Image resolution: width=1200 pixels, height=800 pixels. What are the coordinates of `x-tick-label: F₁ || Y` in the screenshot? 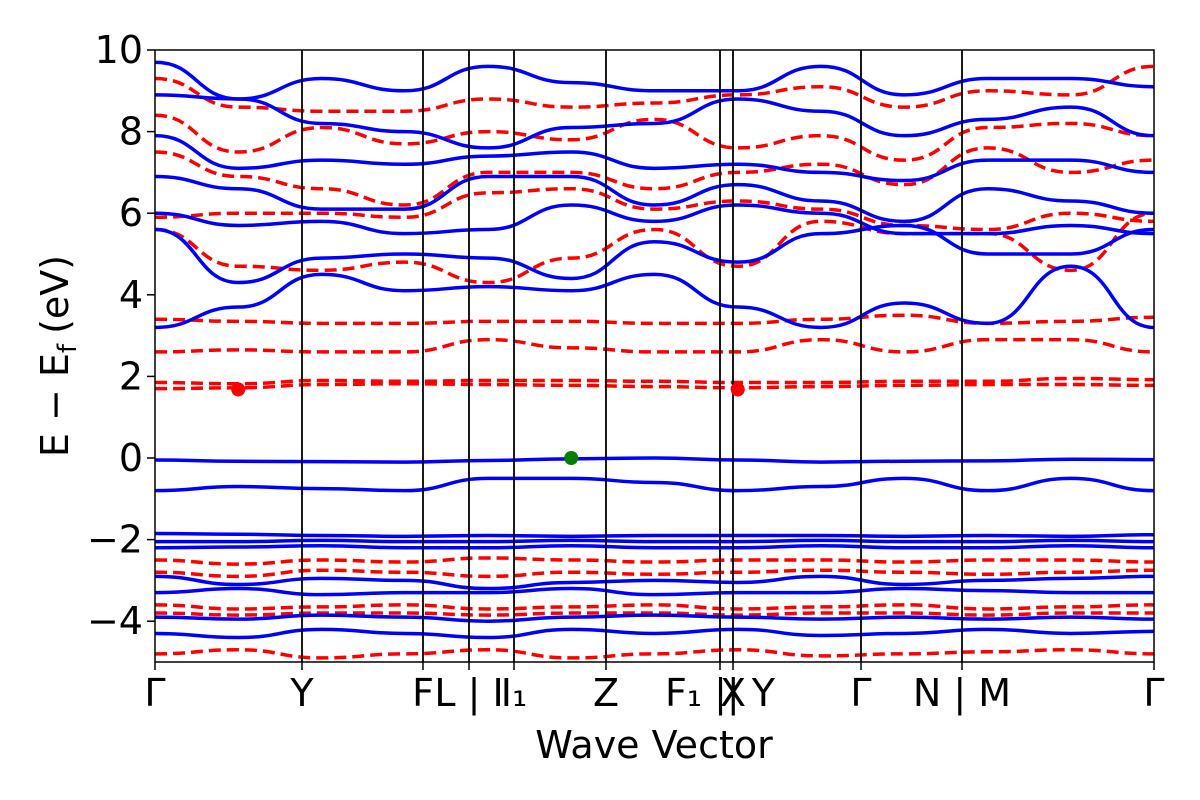 It's located at (720, 693).